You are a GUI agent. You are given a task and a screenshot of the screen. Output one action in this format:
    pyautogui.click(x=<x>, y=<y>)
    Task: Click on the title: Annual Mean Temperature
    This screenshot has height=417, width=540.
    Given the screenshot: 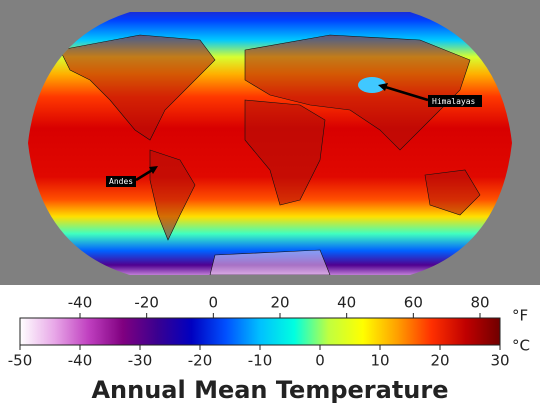 What is the action you would take?
    pyautogui.click(x=269, y=390)
    